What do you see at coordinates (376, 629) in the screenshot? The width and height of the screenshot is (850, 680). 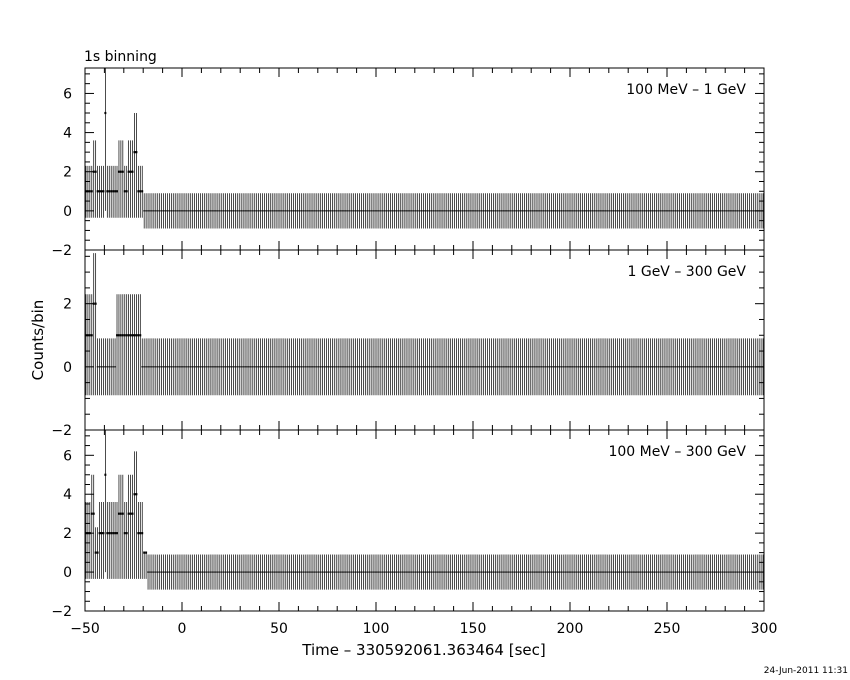 I see `x-tick-label: 100` at bounding box center [376, 629].